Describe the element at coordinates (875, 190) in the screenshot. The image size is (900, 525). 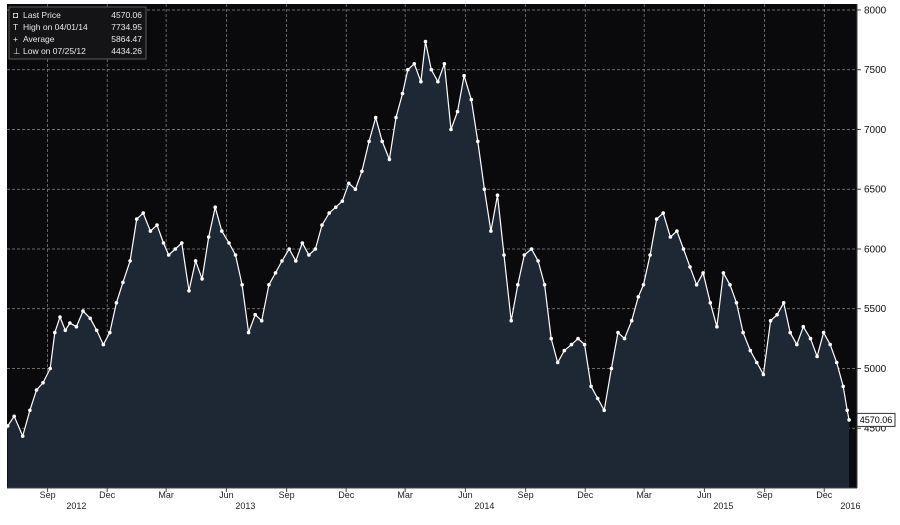
I see `y-tick-label: 6500` at that location.